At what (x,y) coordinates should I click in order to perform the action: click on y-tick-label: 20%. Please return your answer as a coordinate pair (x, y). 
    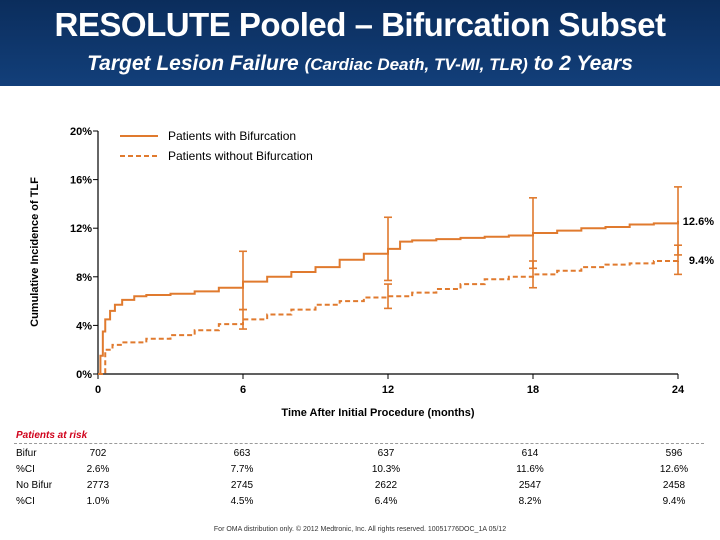
    Looking at the image, I should click on (81, 132).